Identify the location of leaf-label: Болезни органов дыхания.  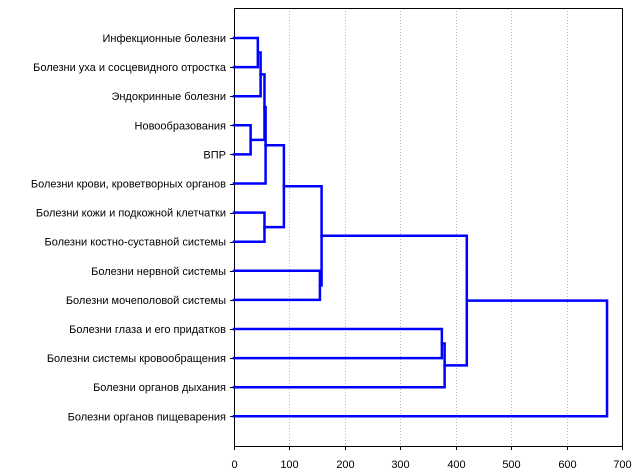
(159, 388).